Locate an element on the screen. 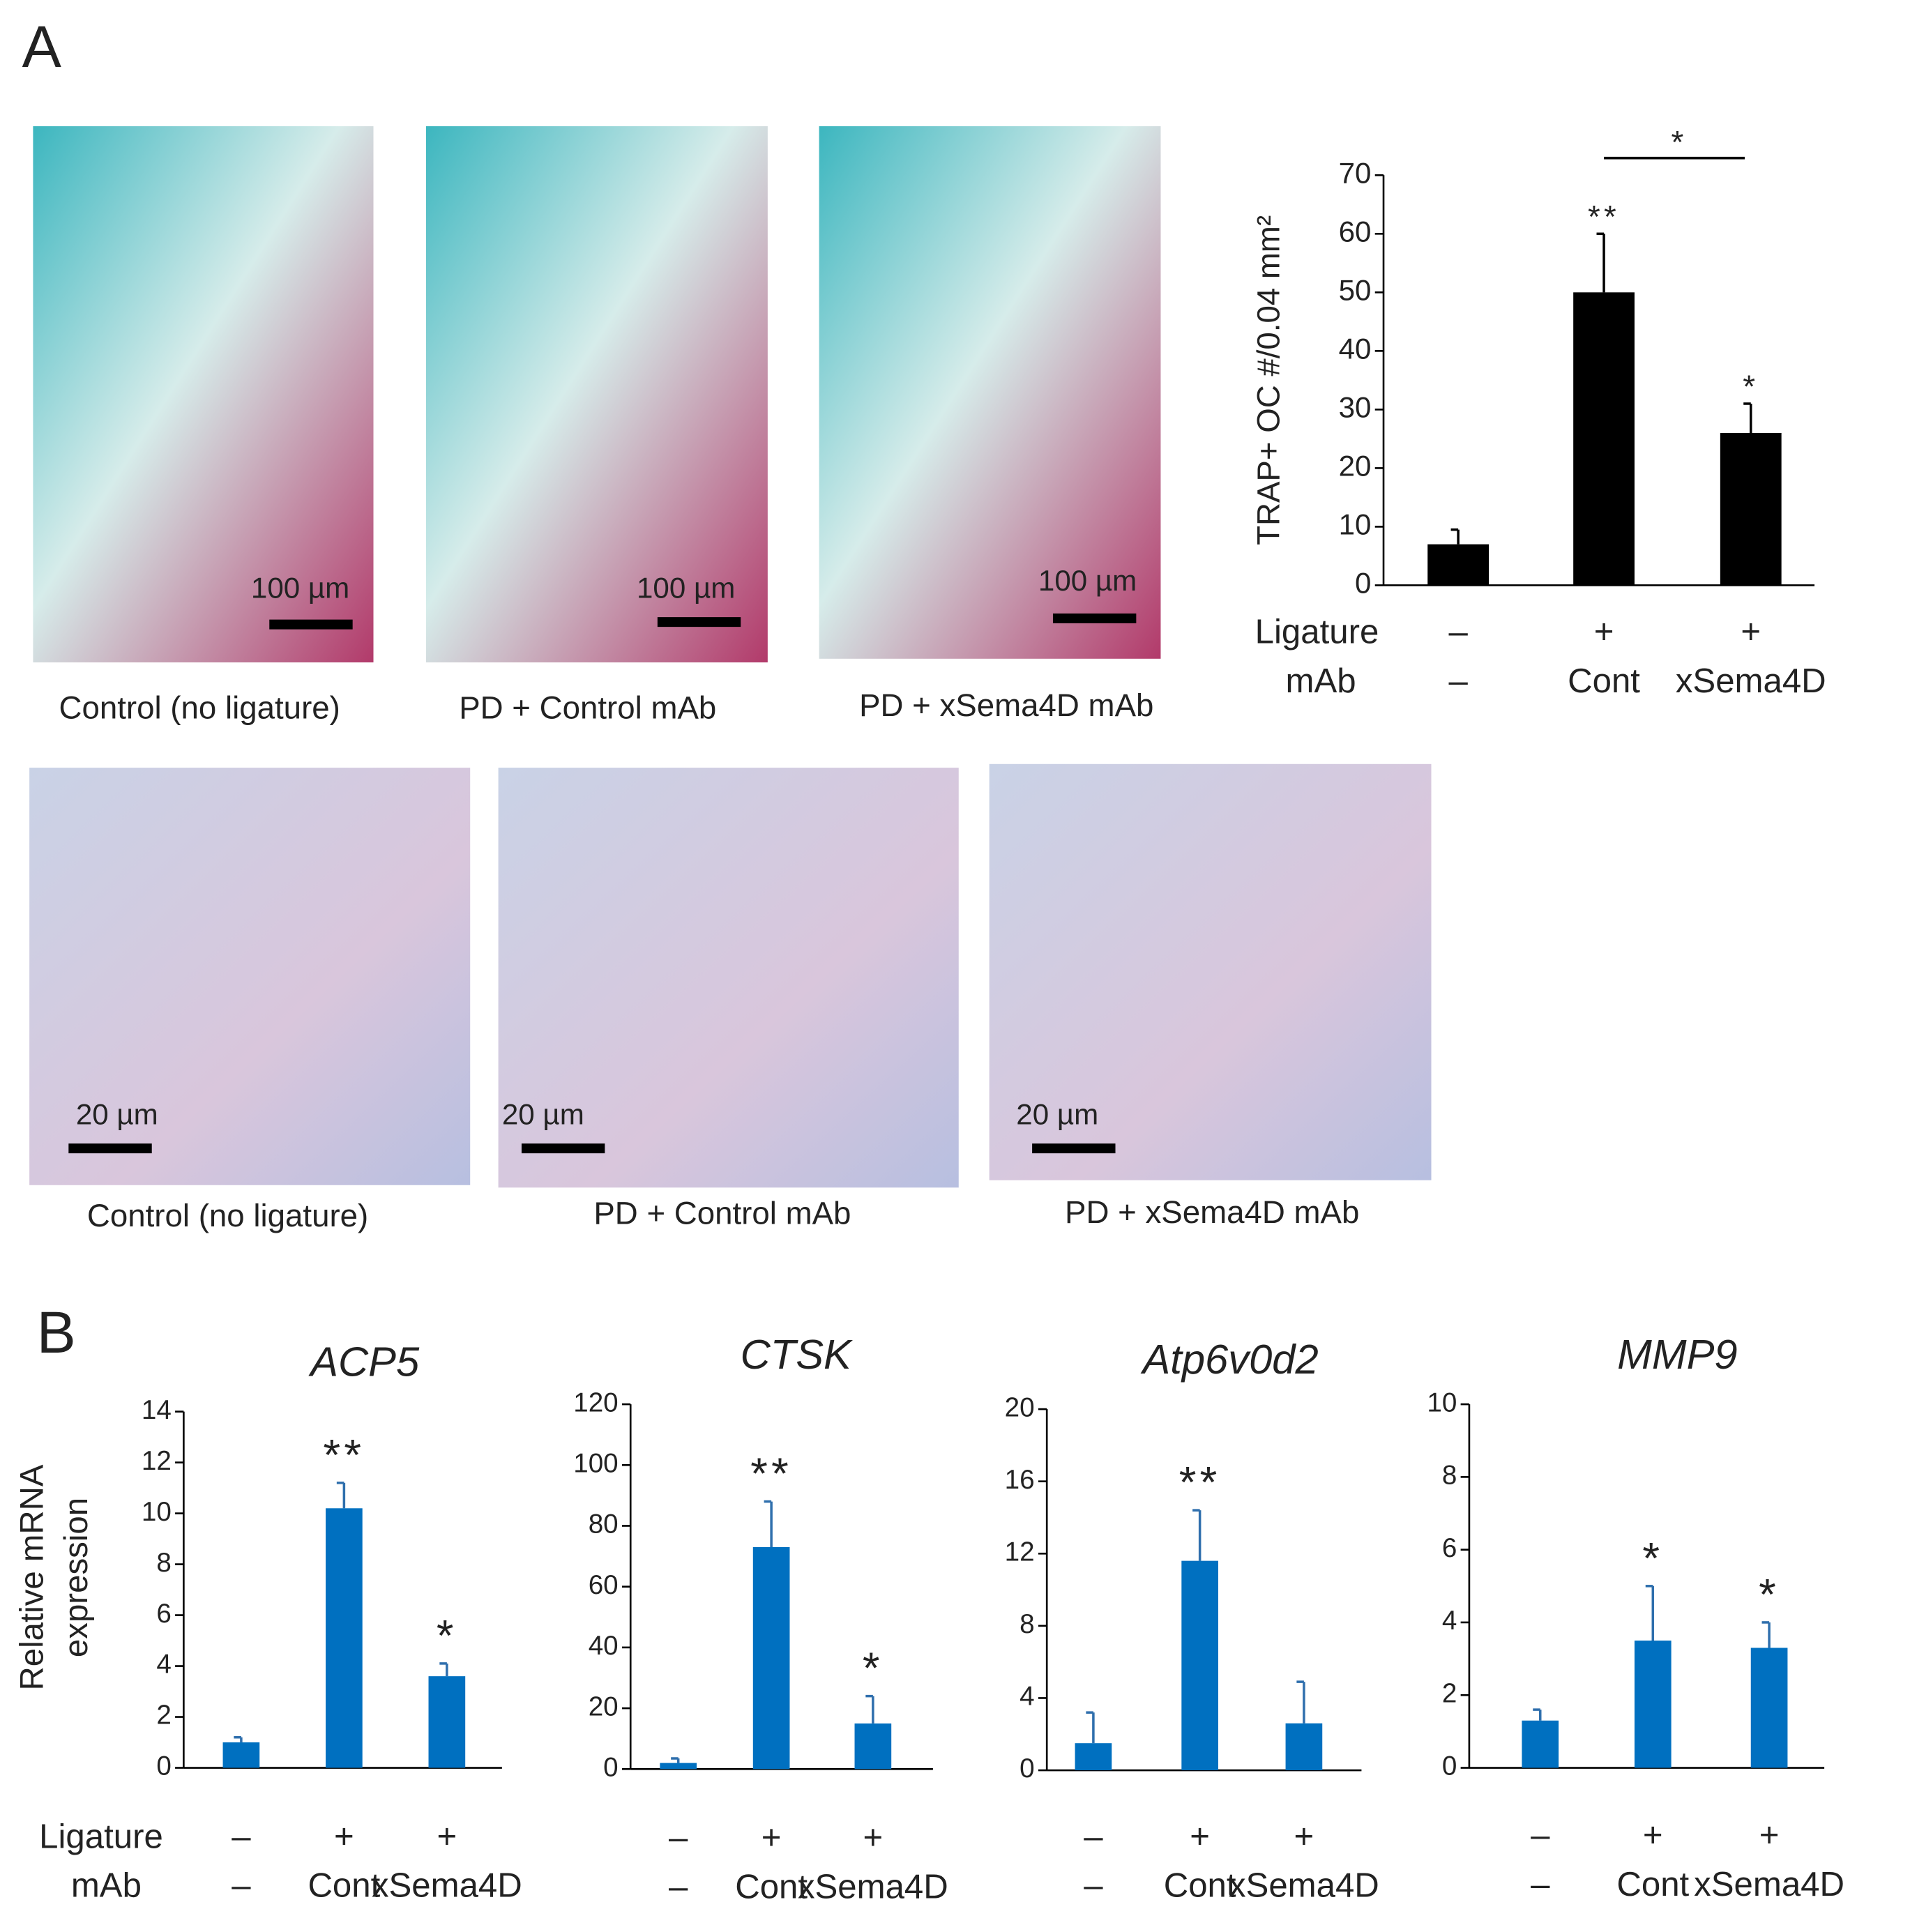 The height and width of the screenshot is (1932, 1910). y-tick-label: 30 is located at coordinates (1355, 408).